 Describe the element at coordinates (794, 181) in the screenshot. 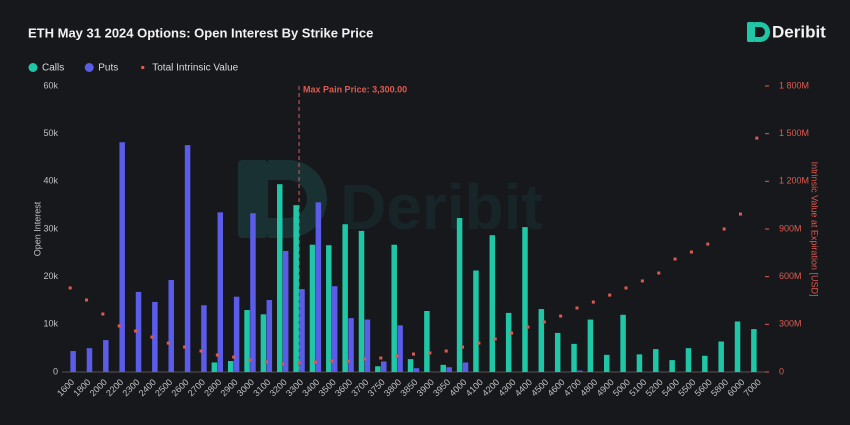

I see `y2-tick-label: 1 200M` at that location.